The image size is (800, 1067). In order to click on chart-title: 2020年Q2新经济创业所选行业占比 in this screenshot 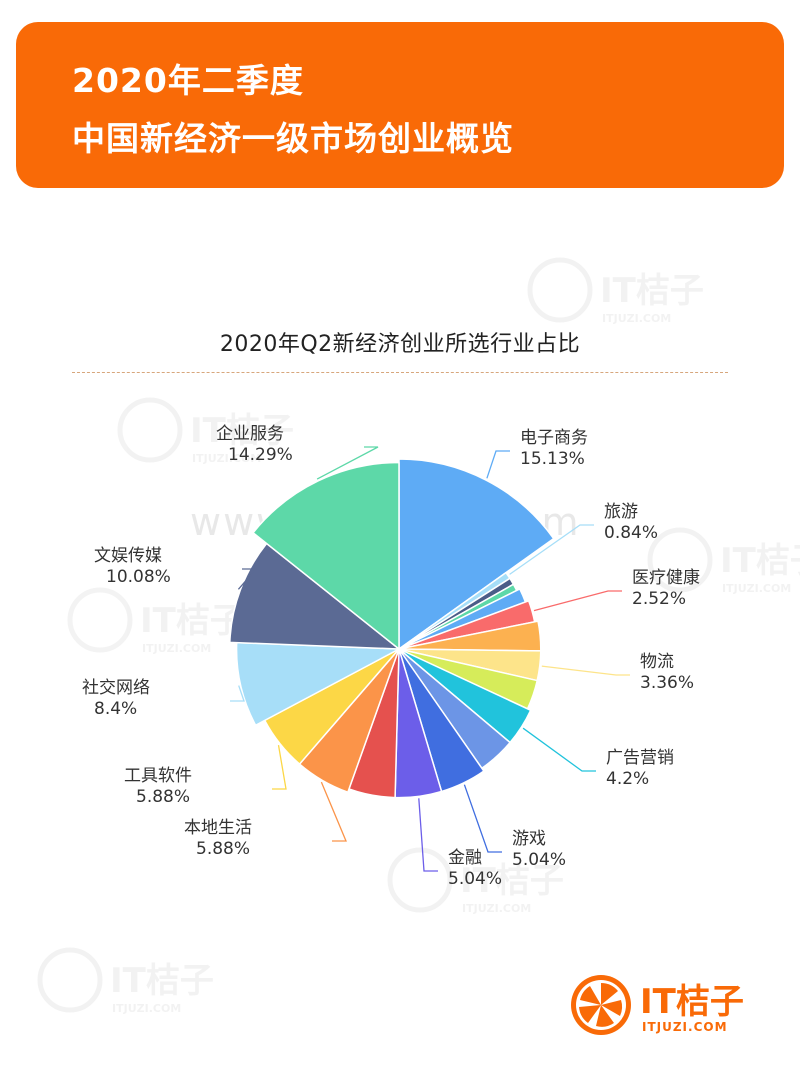, I will do `click(400, 344)`.